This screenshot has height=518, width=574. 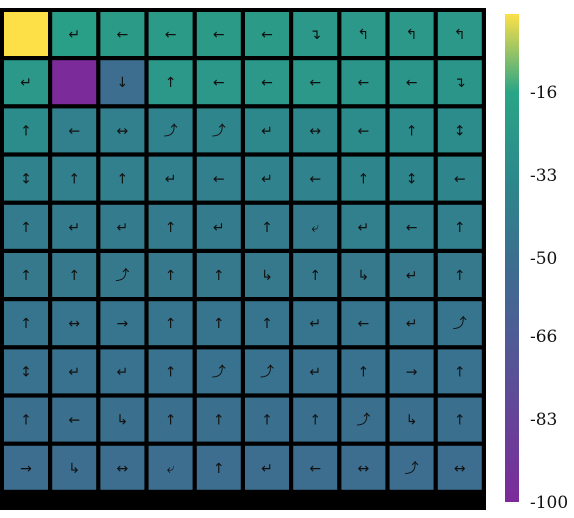 I want to click on colorbar-tick-label: -50, so click(x=543, y=259).